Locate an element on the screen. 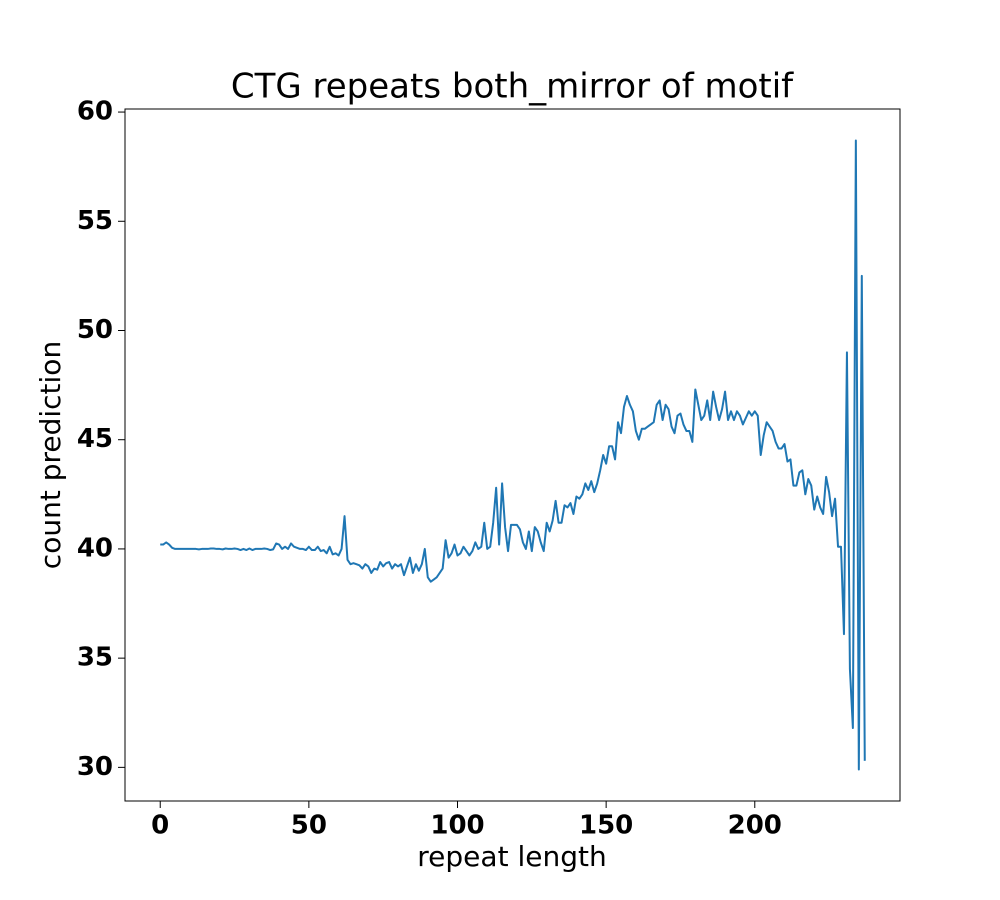 The height and width of the screenshot is (900, 1000). y-tick-label: 30 is located at coordinates (95, 767).